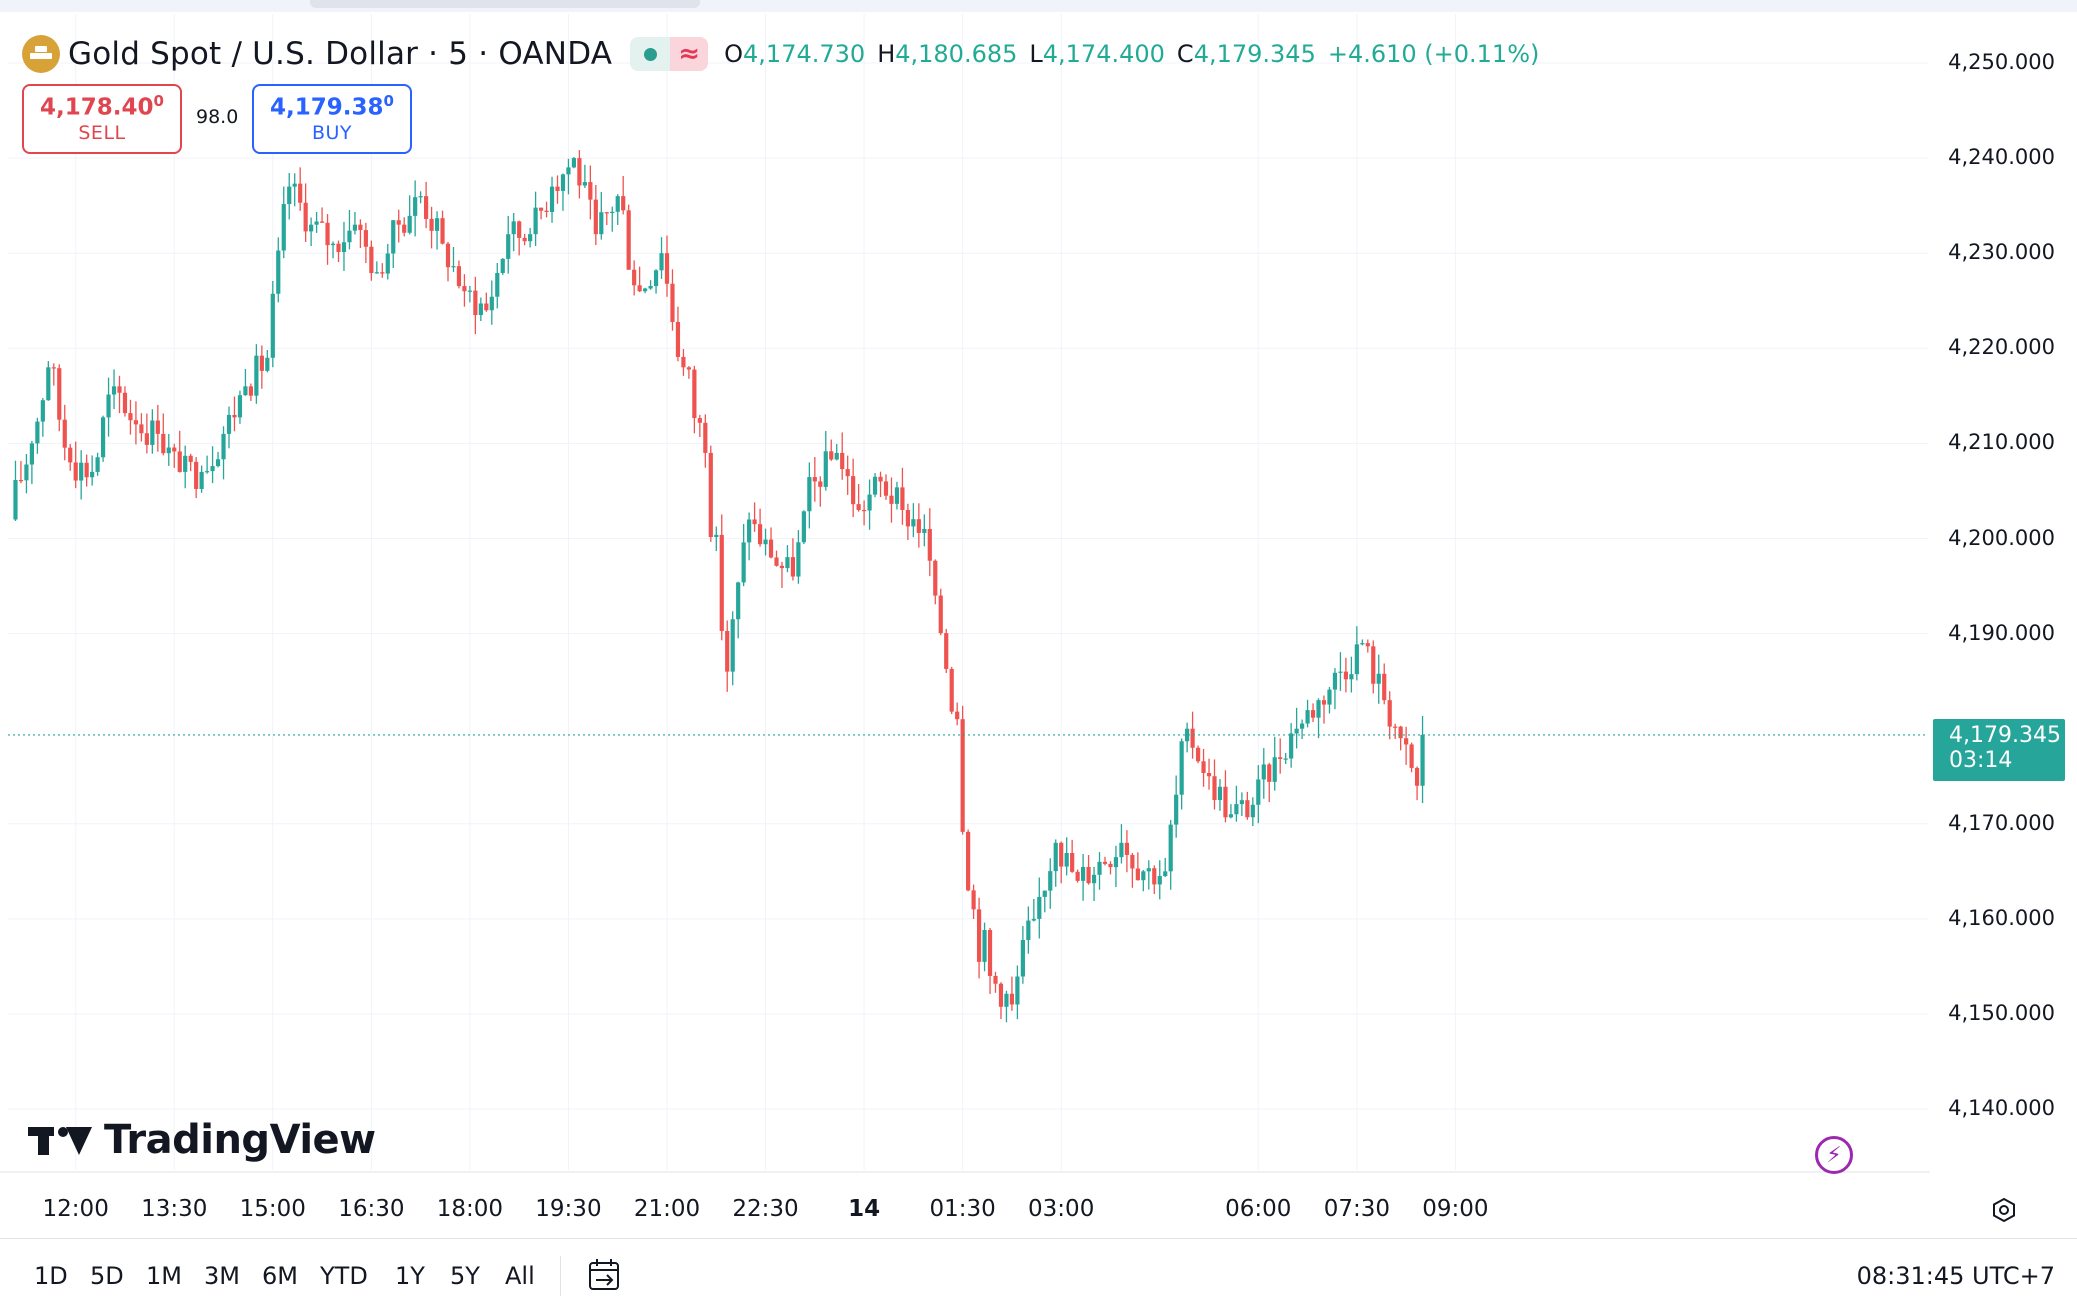 The height and width of the screenshot is (1304, 2077). I want to click on go-to-date-icon, so click(605, 1275).